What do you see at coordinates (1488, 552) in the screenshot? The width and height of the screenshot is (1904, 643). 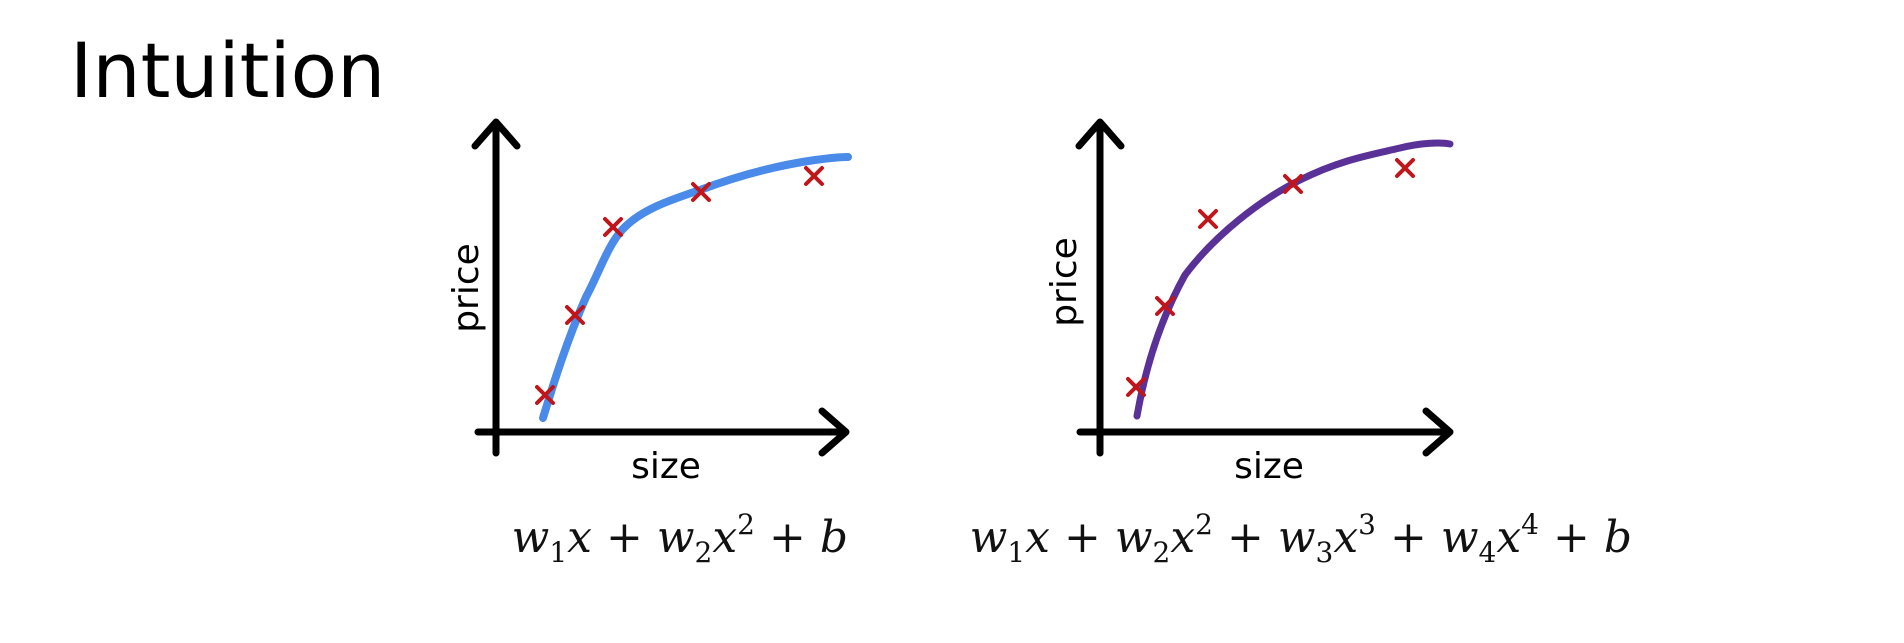 I see `formula-term-sub: 4` at bounding box center [1488, 552].